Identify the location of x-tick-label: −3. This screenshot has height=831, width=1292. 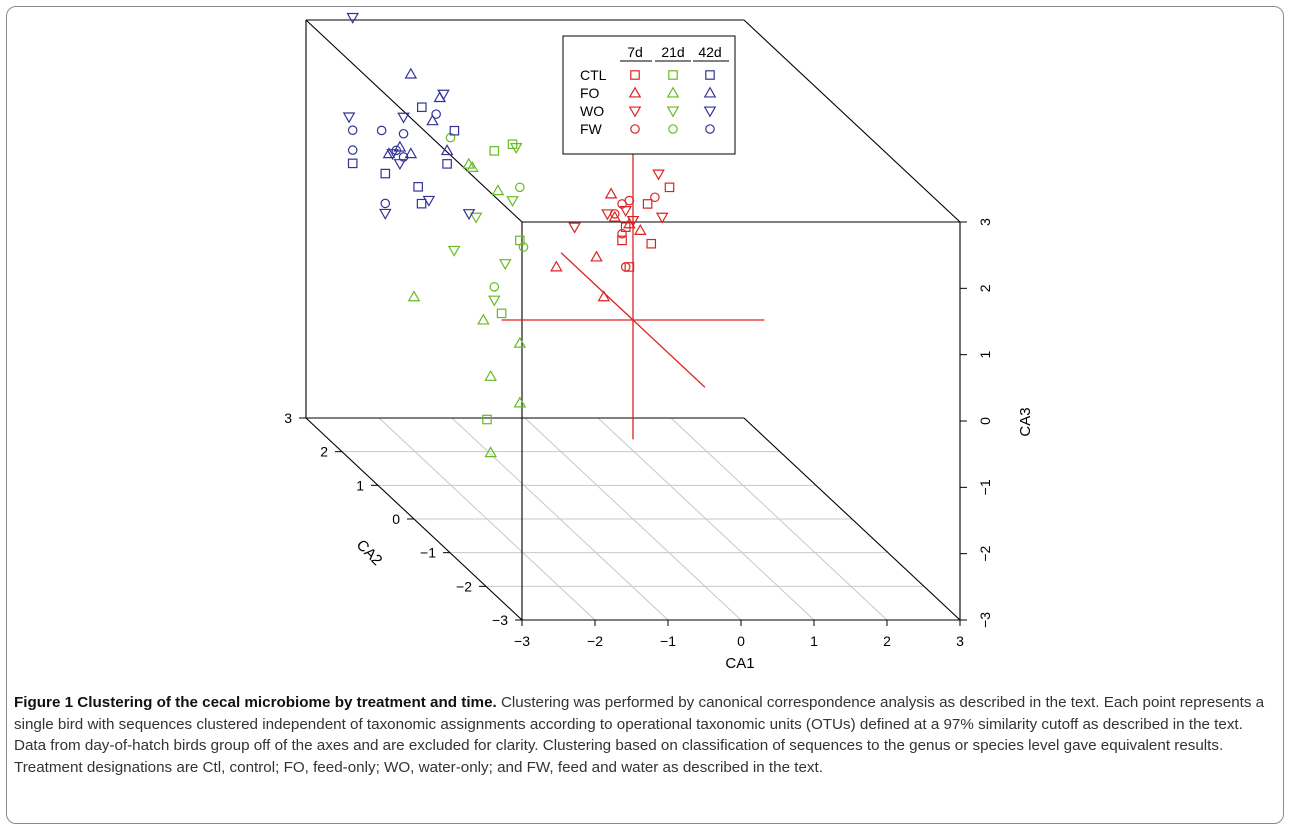
(522, 641).